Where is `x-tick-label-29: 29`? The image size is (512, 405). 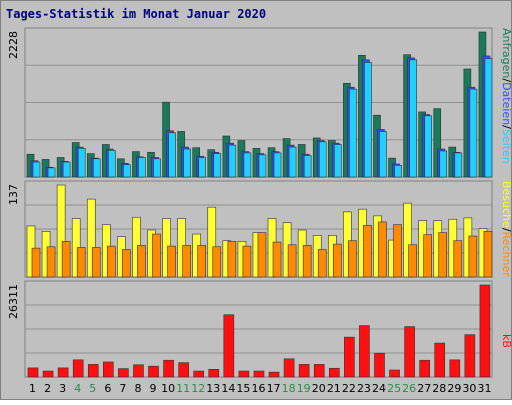
x-tick-label-29: 29 is located at coordinates (454, 388).